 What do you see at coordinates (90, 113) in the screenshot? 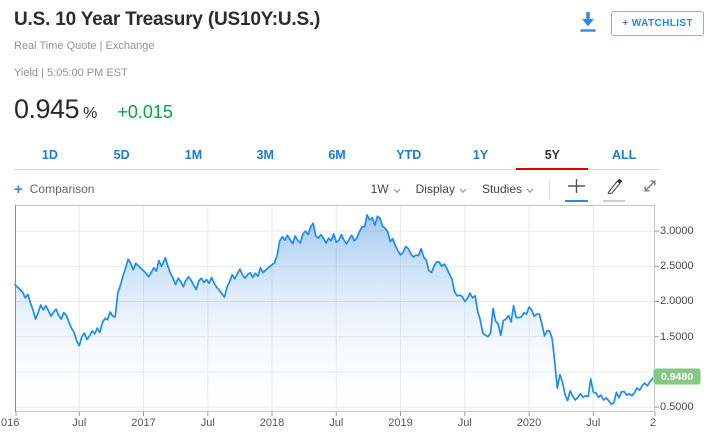
I see `price-unit: %` at bounding box center [90, 113].